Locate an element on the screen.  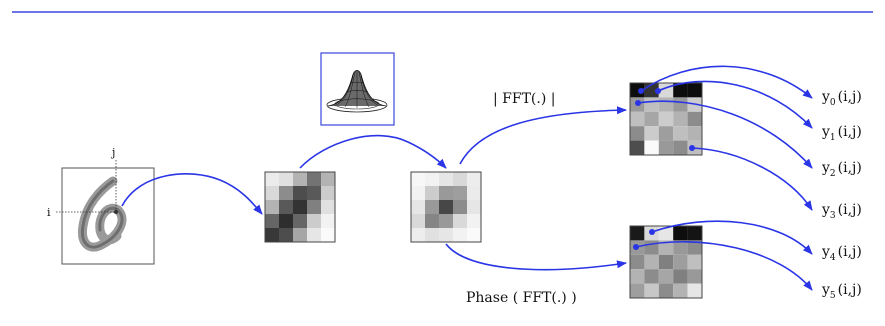
output-y4-label: y4 (i,j) is located at coordinates (841, 253).